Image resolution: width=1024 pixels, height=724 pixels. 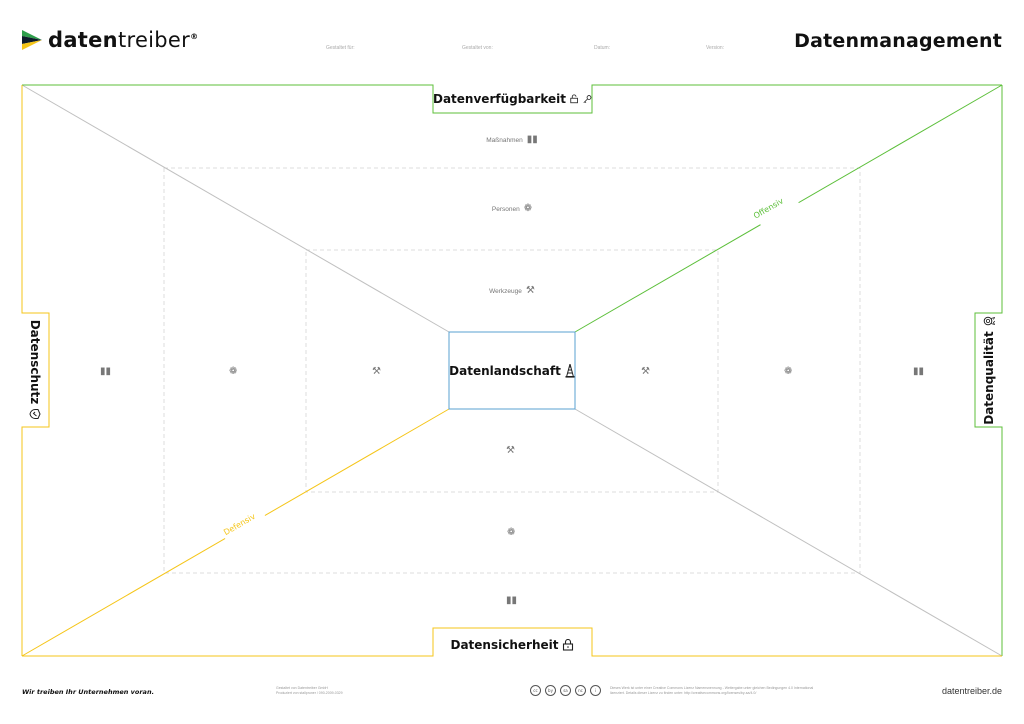 What do you see at coordinates (530, 290) in the screenshot?
I see `tools-icon: ⚒` at bounding box center [530, 290].